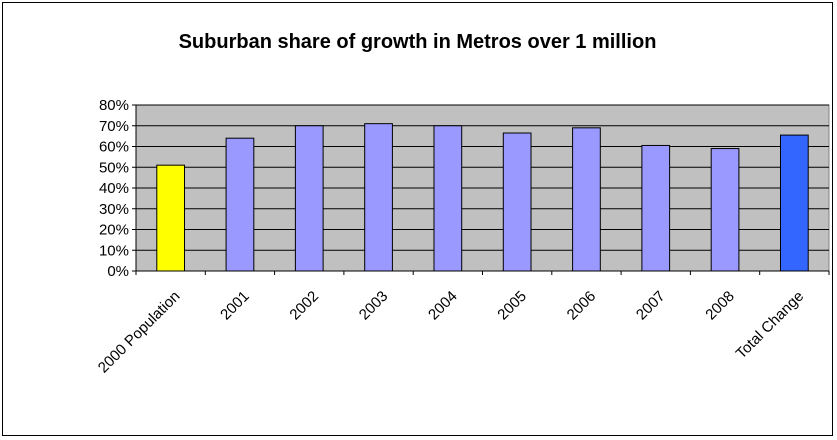  I want to click on x-tick-label: 2003, so click(374, 306).